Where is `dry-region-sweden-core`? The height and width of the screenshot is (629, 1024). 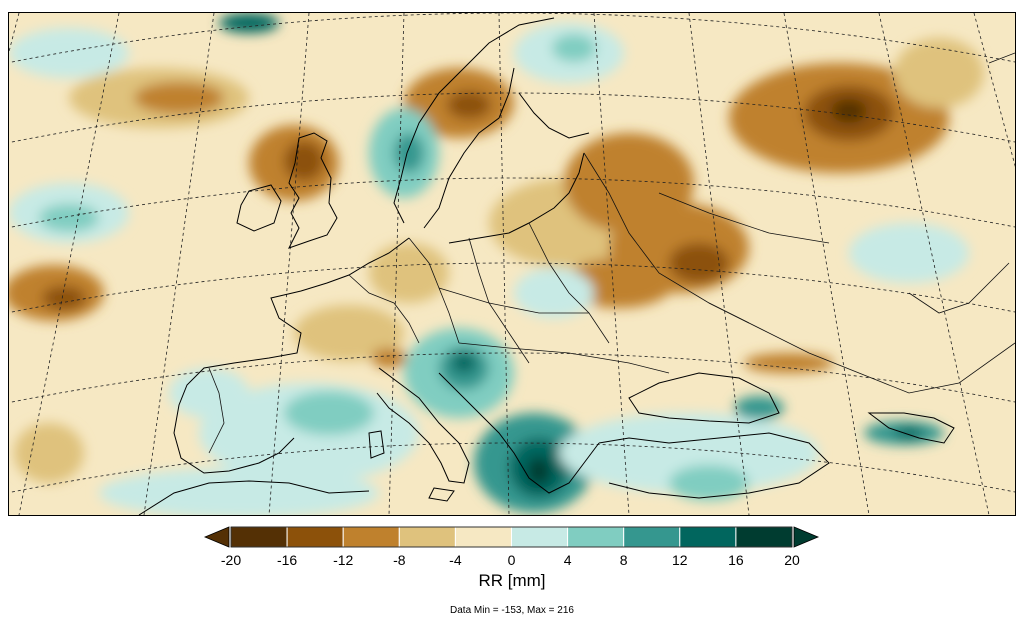 dry-region-sweden-core is located at coordinates (469, 105).